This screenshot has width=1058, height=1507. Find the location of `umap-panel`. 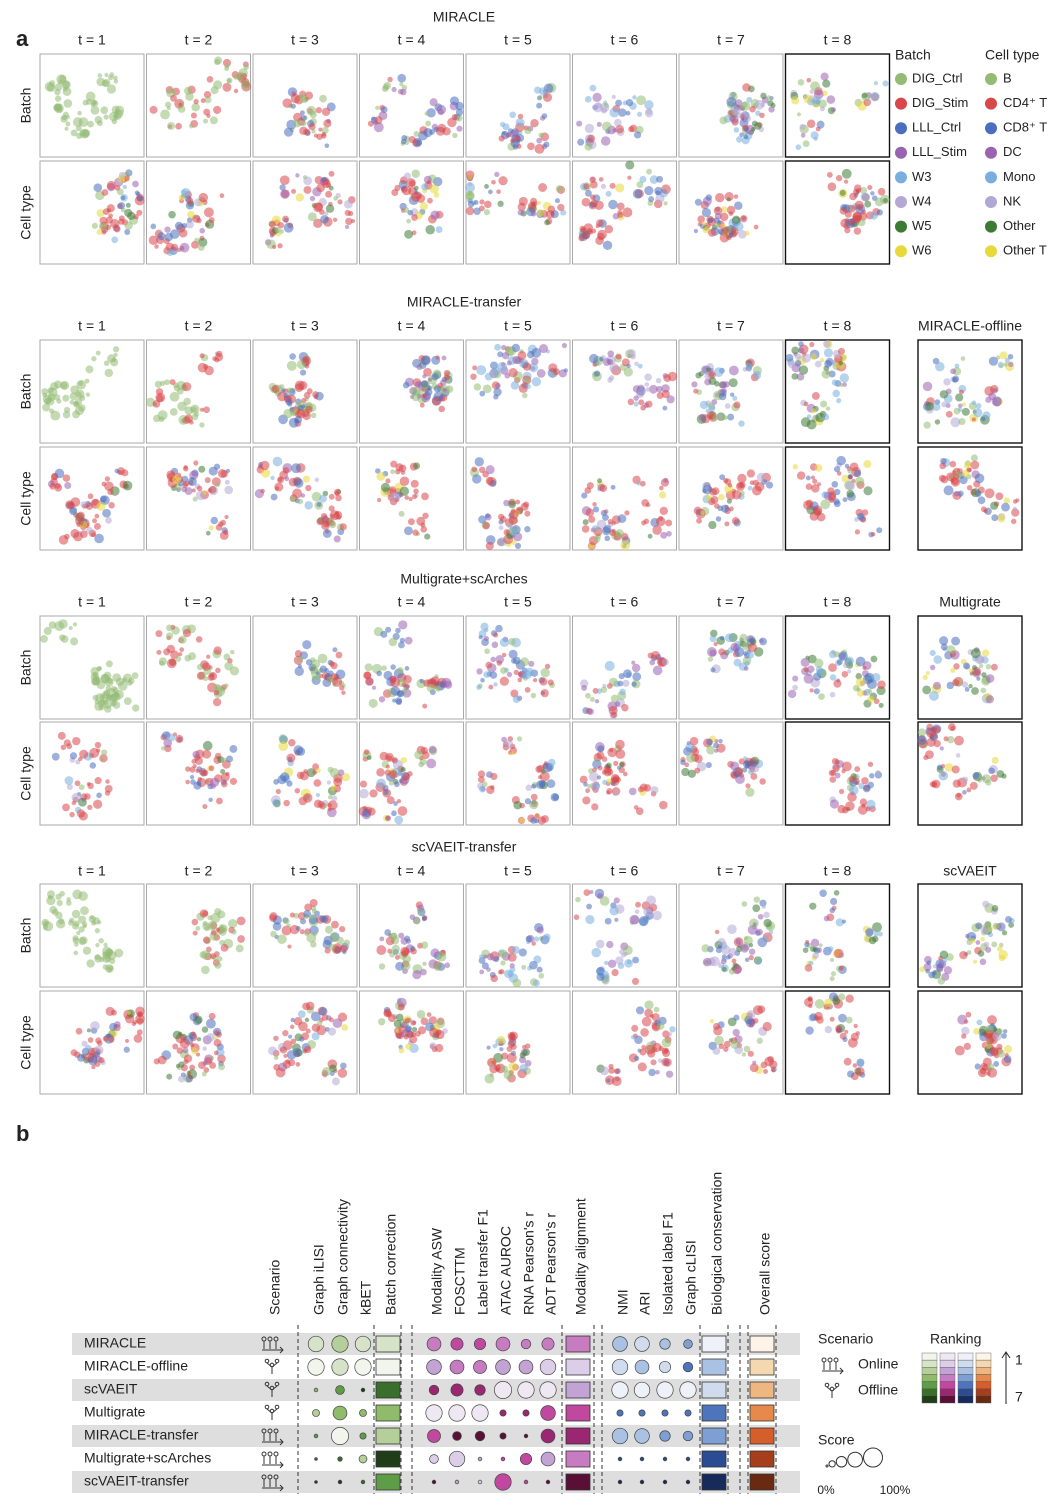

umap-panel is located at coordinates (837, 391).